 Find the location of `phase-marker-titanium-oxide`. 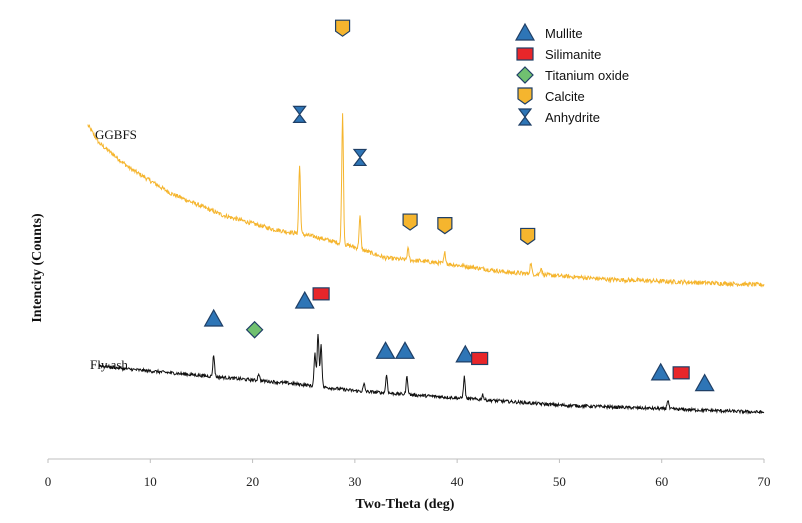

phase-marker-titanium-oxide is located at coordinates (254, 329).